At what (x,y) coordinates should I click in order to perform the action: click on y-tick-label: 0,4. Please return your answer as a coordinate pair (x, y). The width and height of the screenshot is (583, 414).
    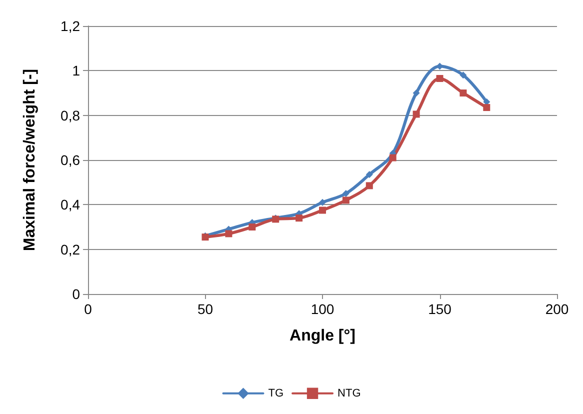
    Looking at the image, I should click on (70, 204).